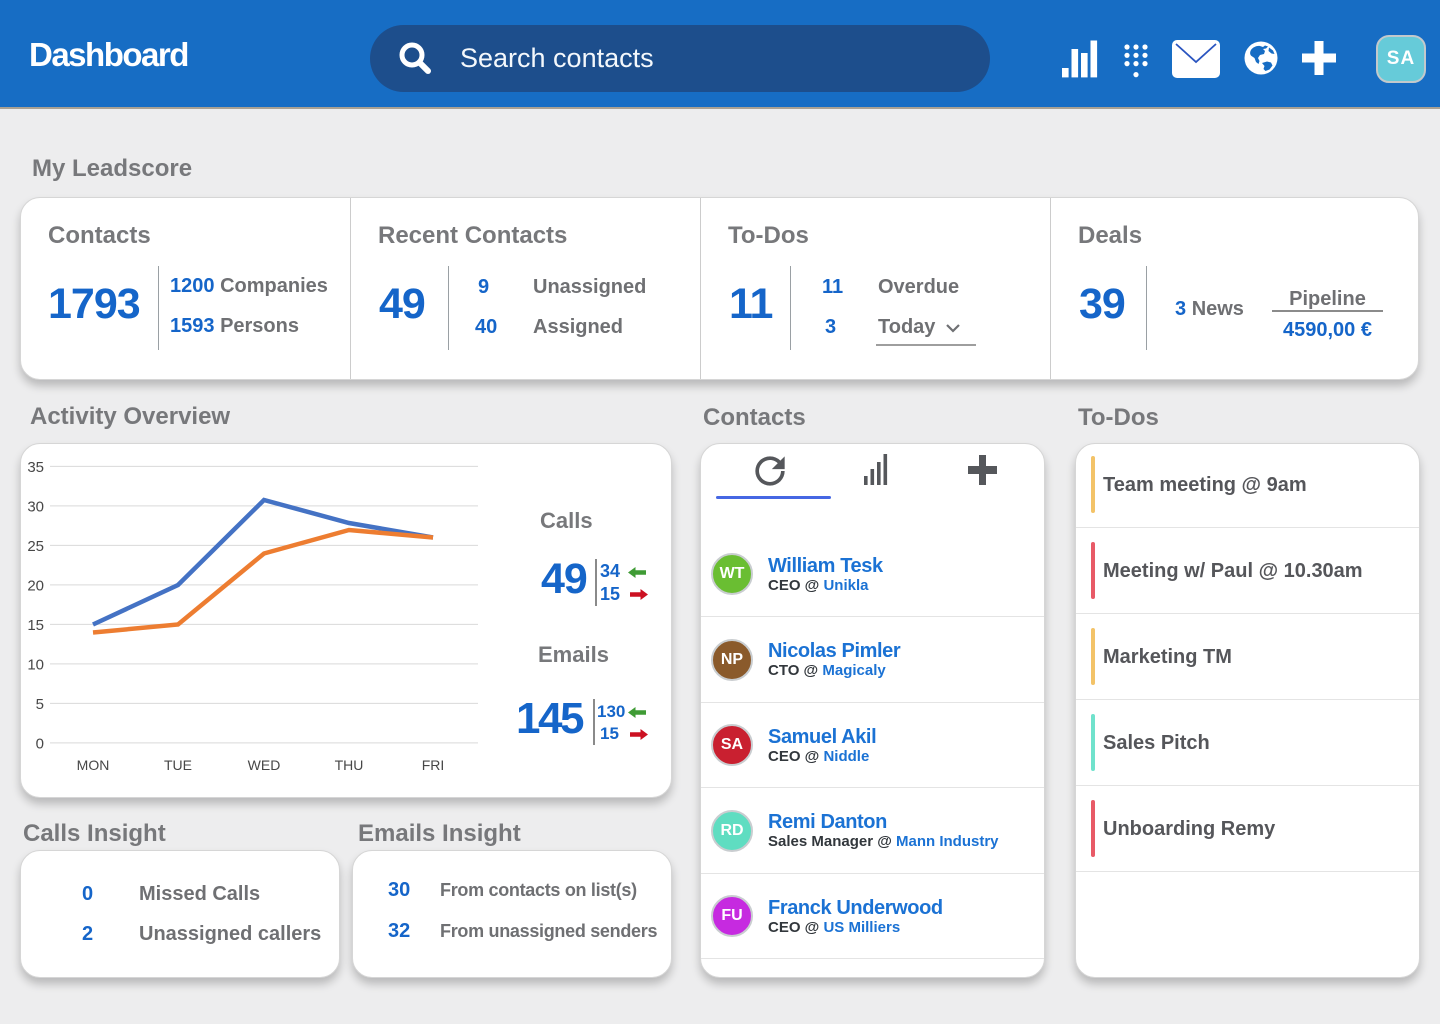 This screenshot has width=1440, height=1024. I want to click on svg-text: 30, so click(35, 507).